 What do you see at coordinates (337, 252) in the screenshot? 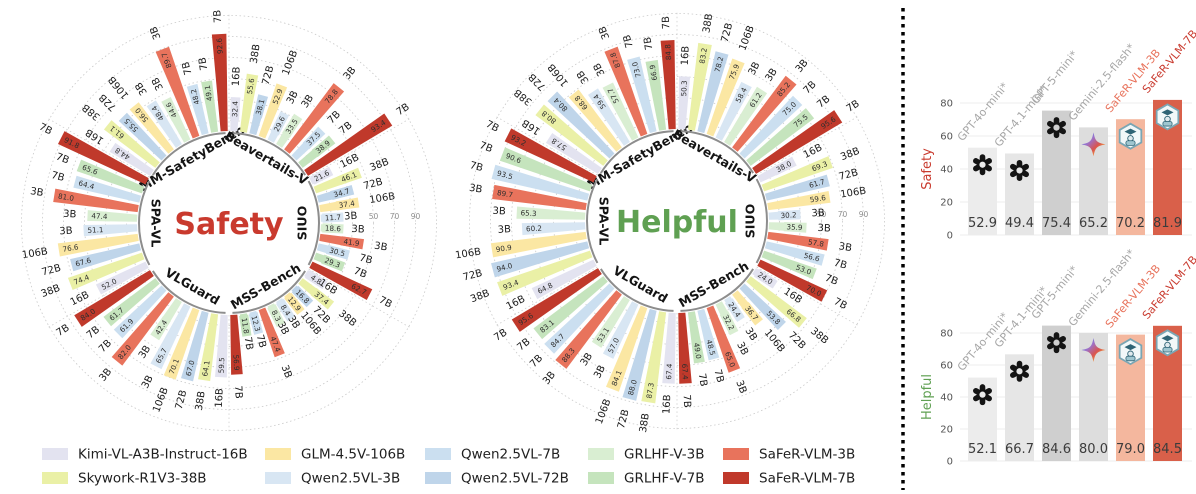
I see `value-label: 30.5` at bounding box center [337, 252].